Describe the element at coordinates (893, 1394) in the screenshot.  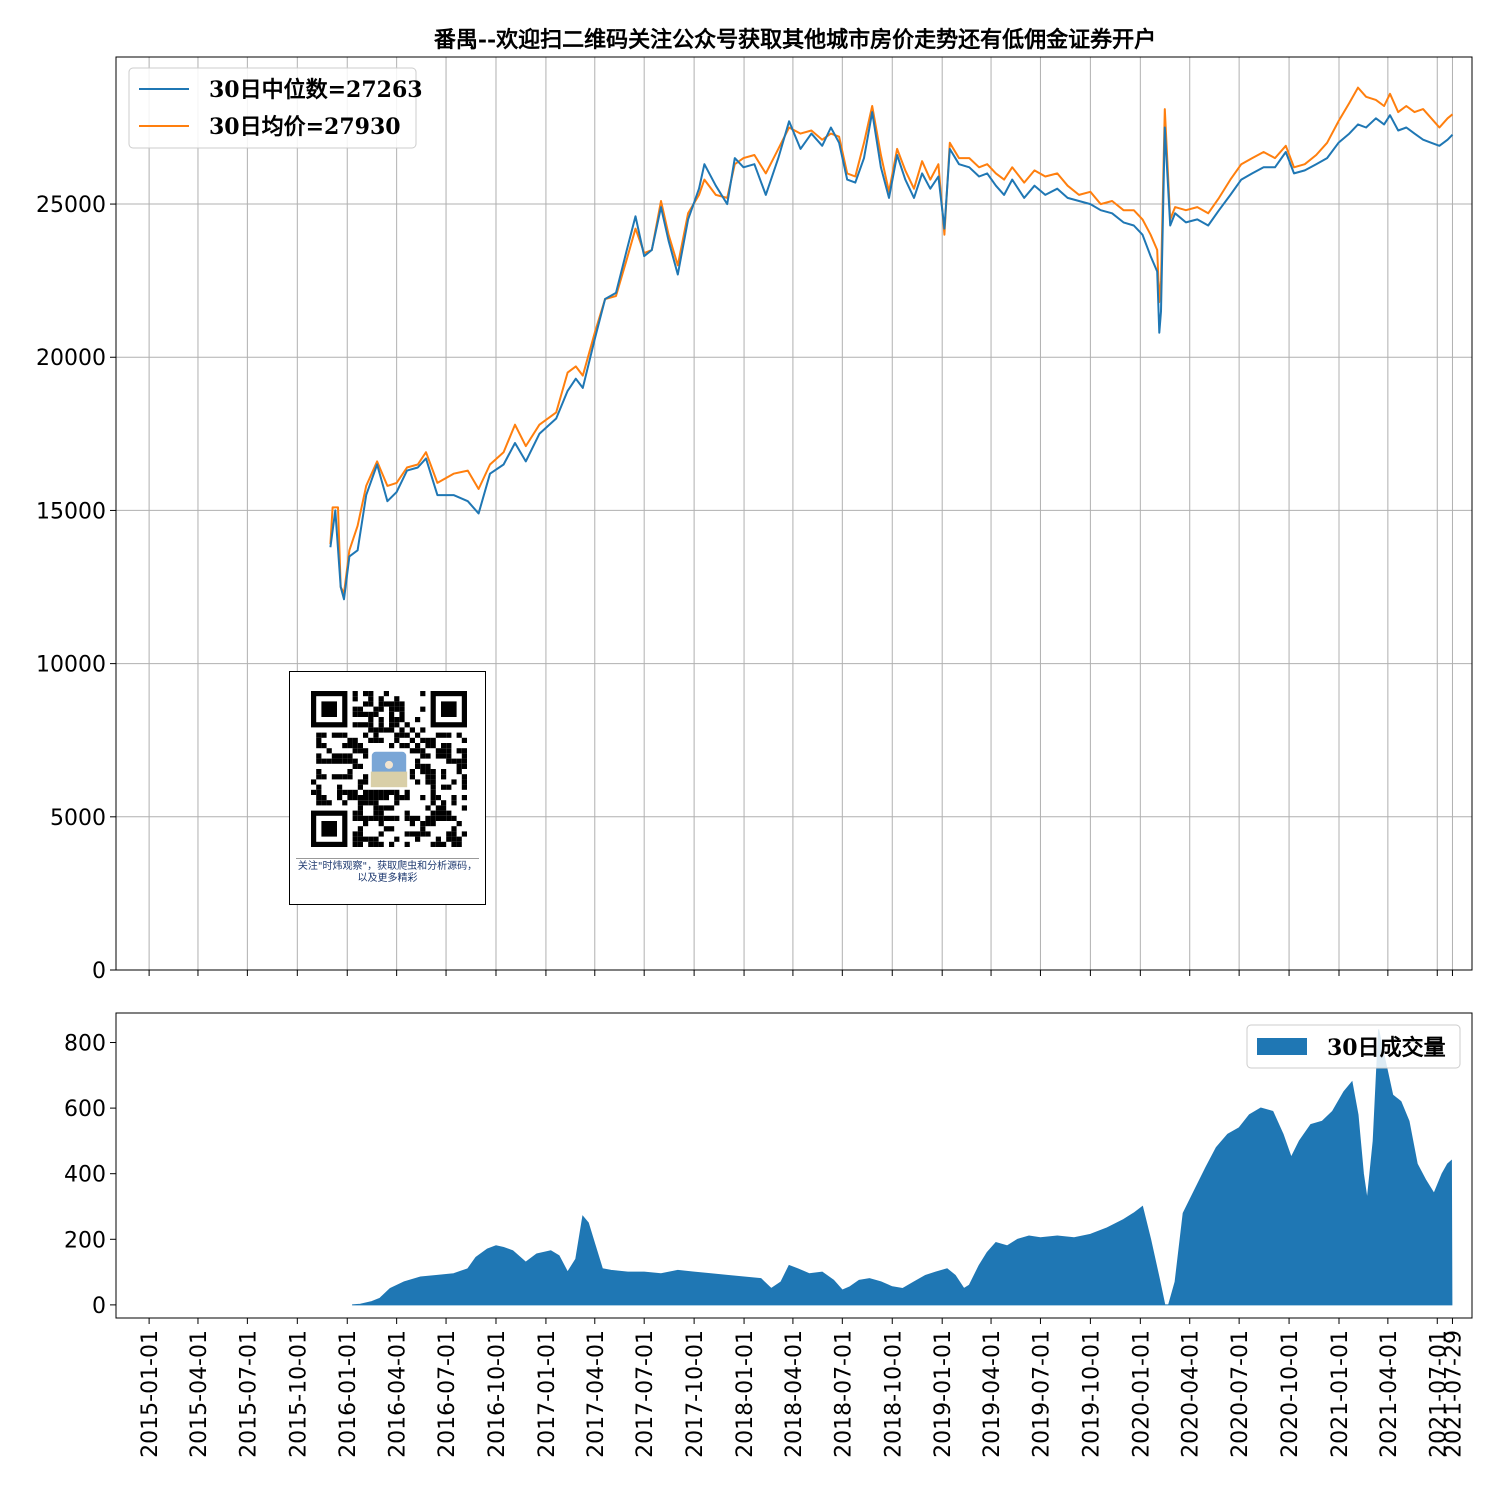
I see `x-tick-label: 2018-10-01` at that location.